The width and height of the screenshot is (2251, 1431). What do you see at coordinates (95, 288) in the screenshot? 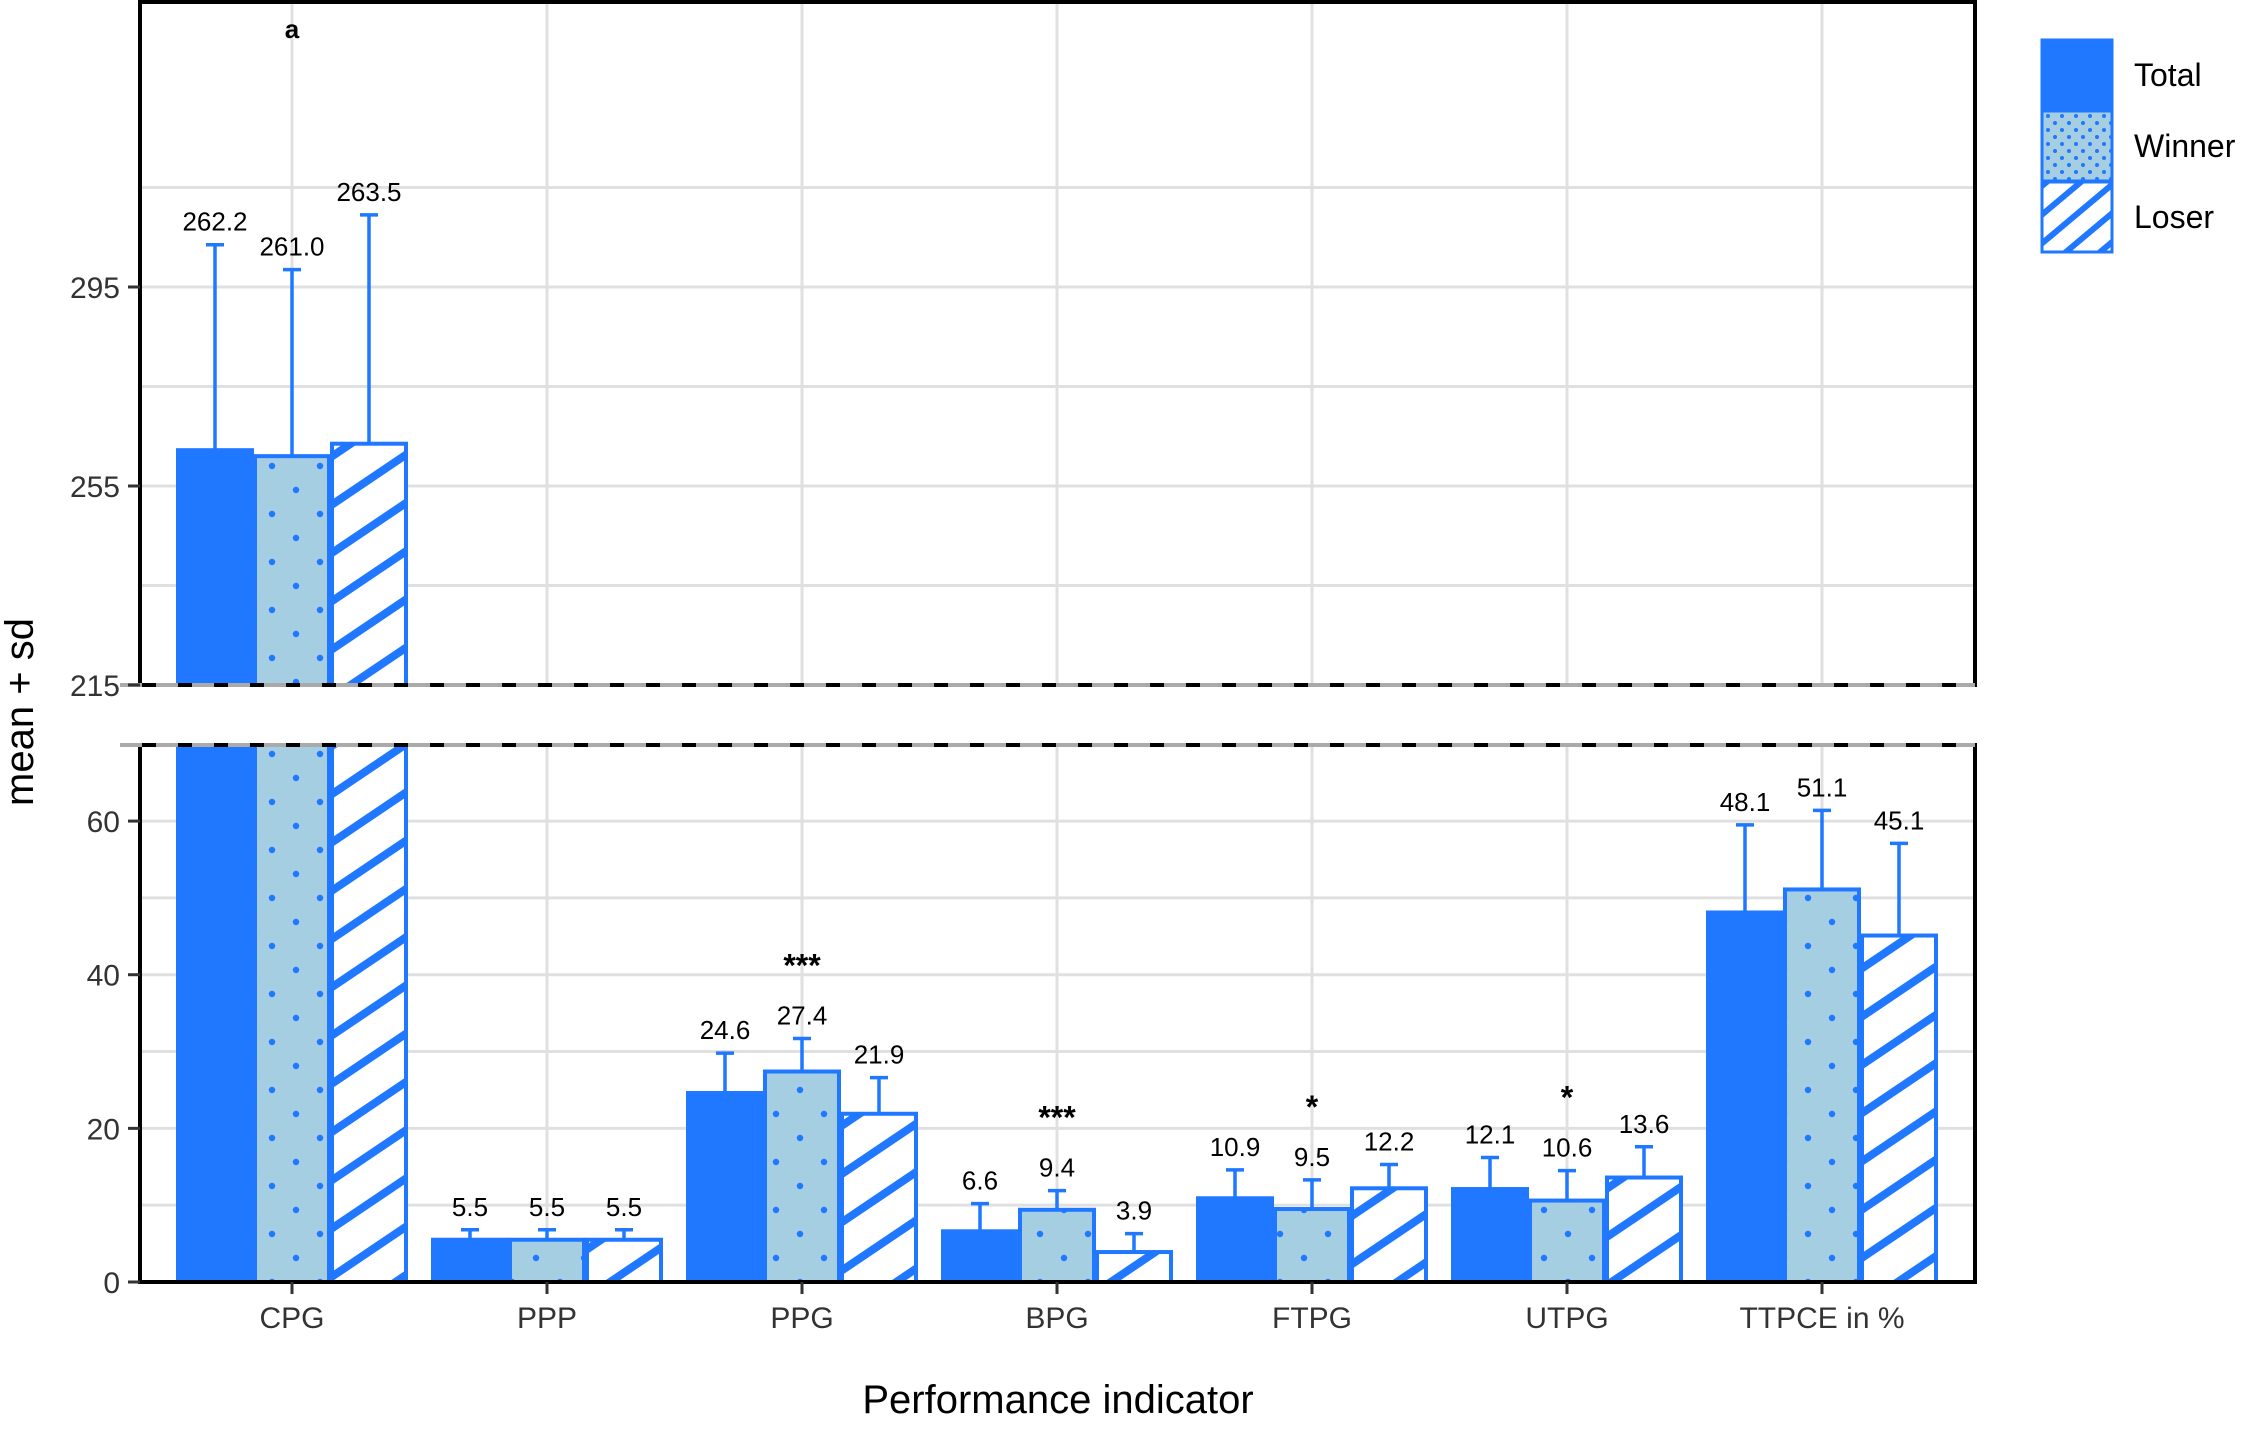
I see `y-tick-label: 295` at bounding box center [95, 288].